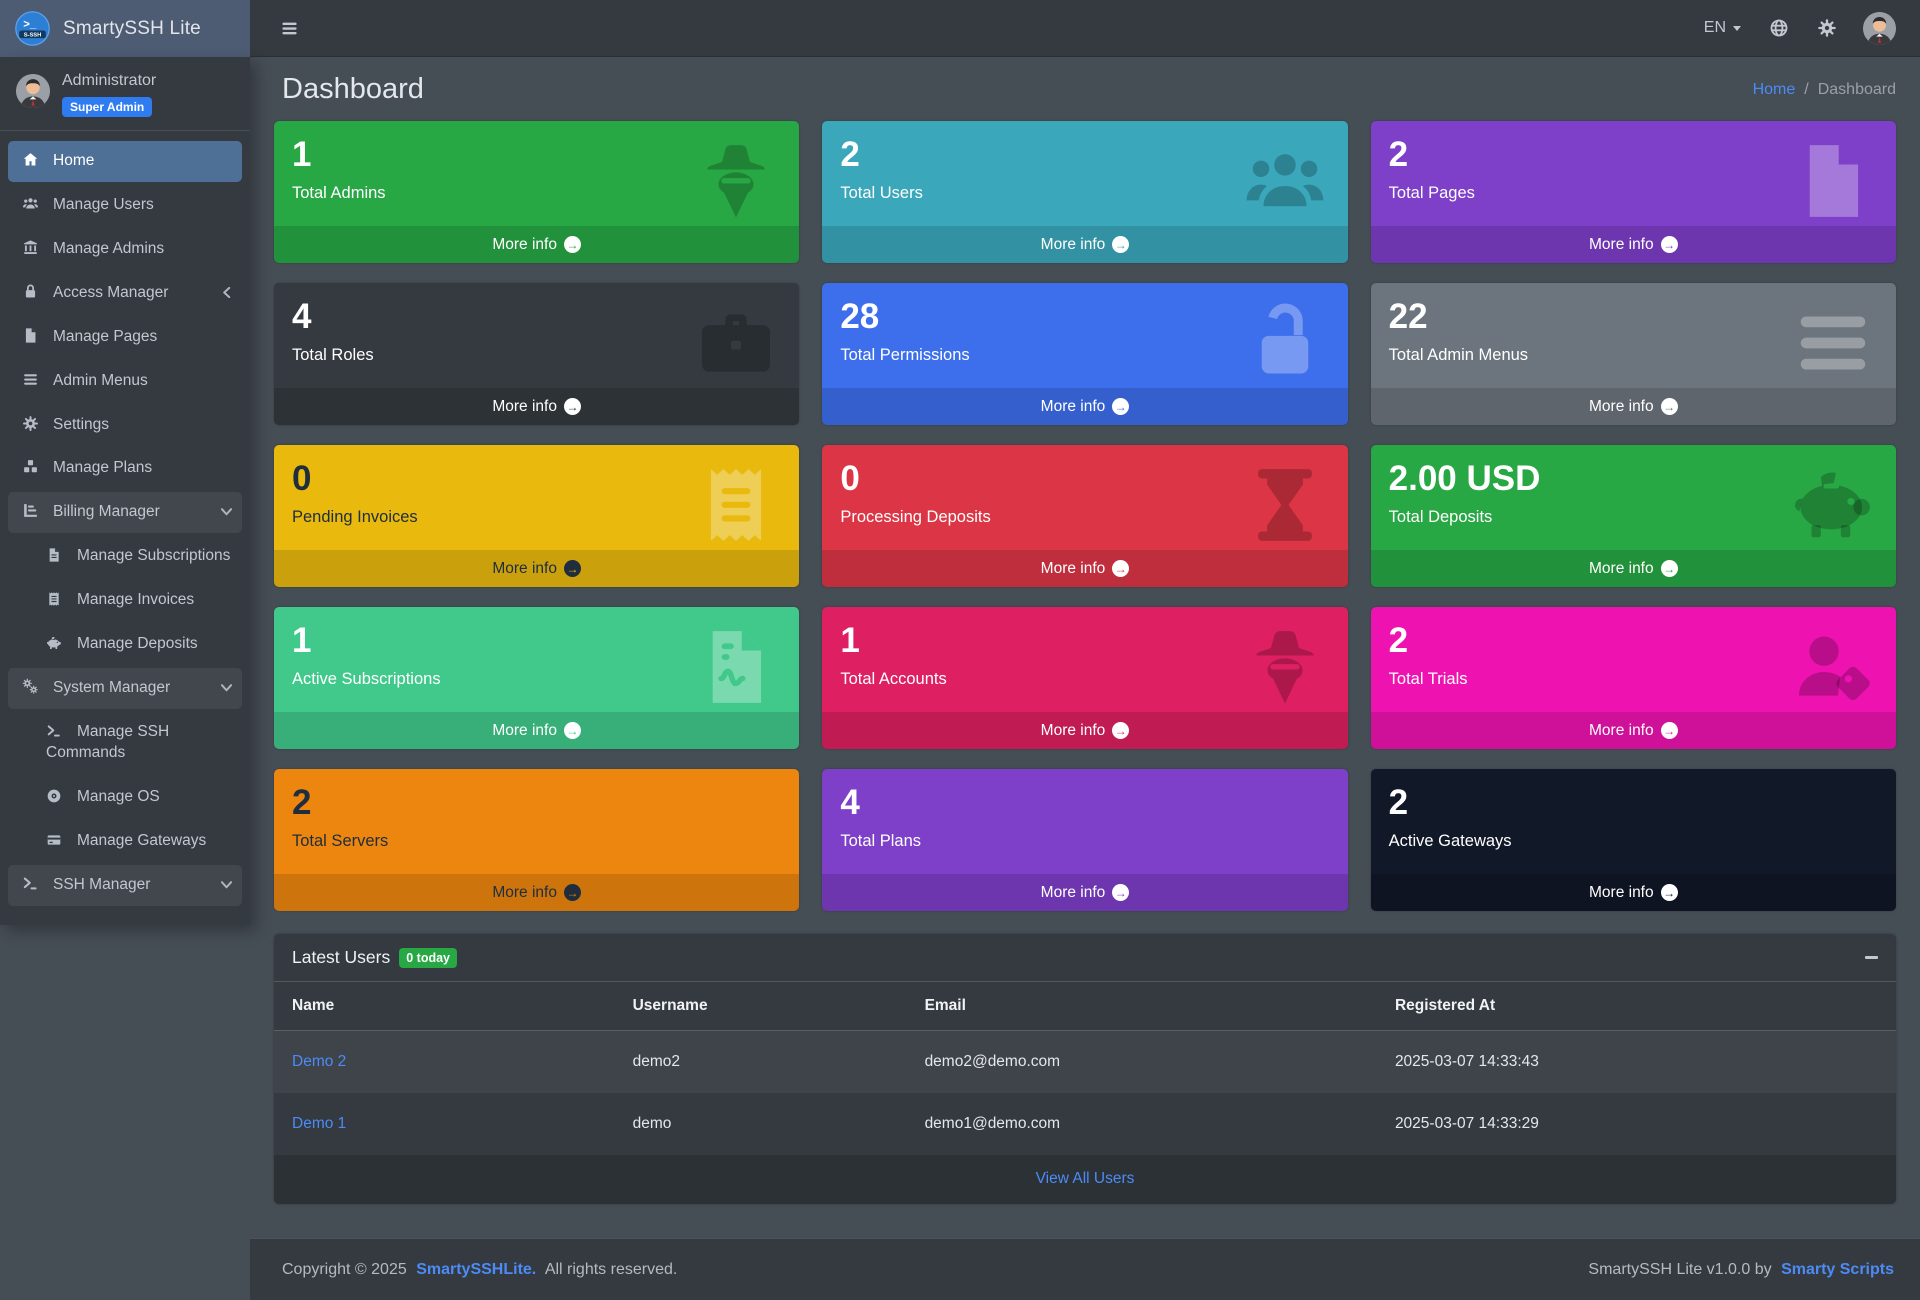 The width and height of the screenshot is (1920, 1300). What do you see at coordinates (656, 1061) in the screenshot?
I see `username-cell: demo2` at bounding box center [656, 1061].